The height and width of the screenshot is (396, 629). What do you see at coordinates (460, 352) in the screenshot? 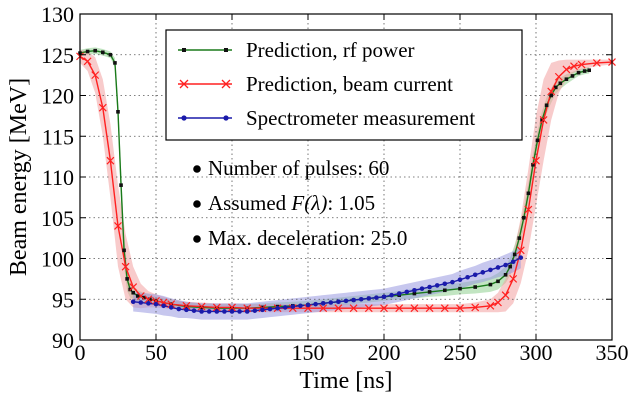
I see `x-tick-label: 250` at bounding box center [460, 352].